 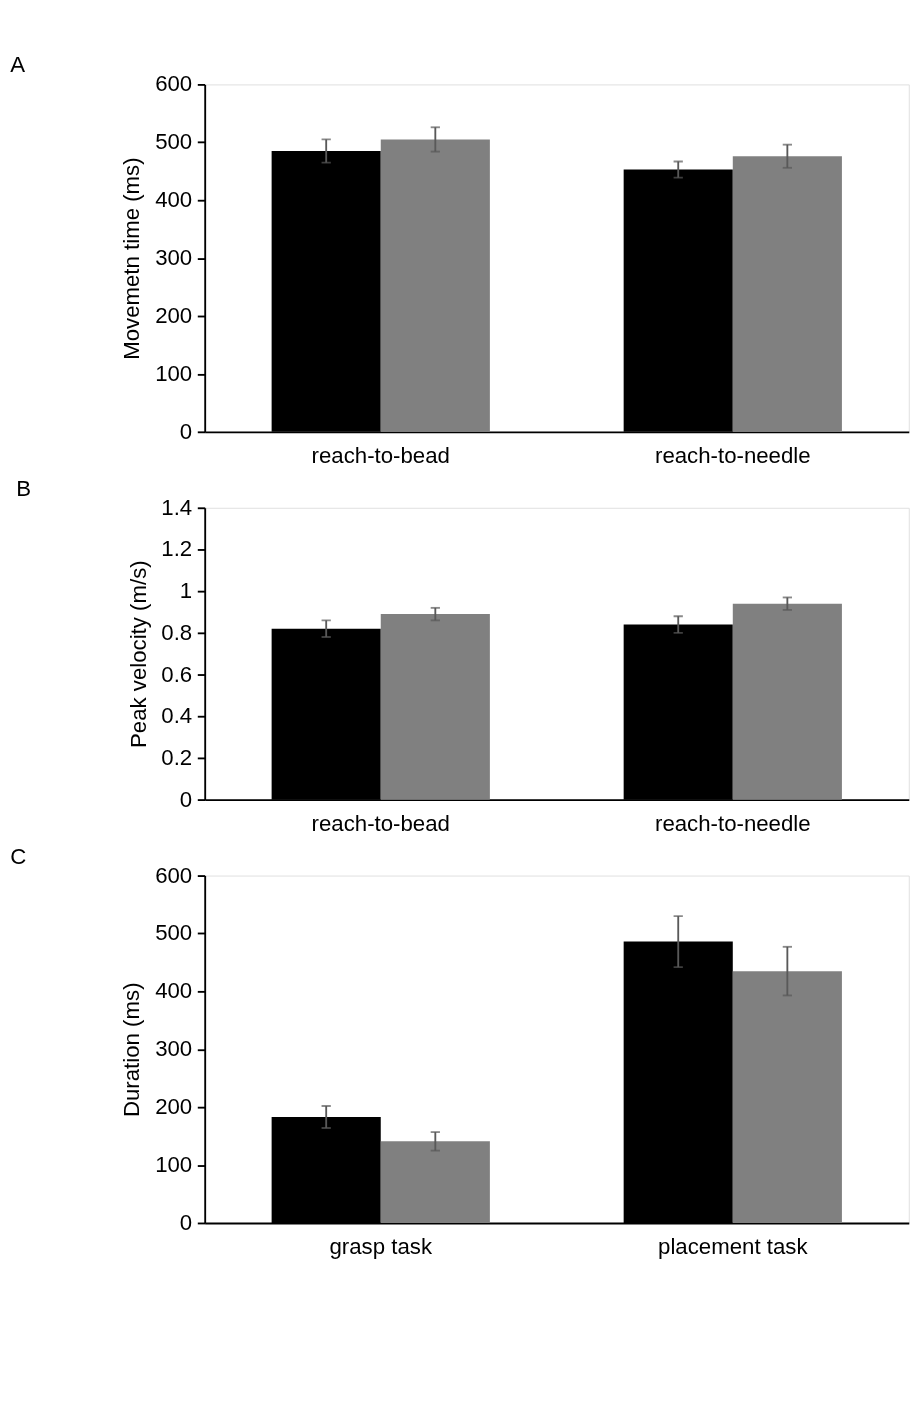 What do you see at coordinates (186, 591) in the screenshot?
I see `y-tick-label: 1` at bounding box center [186, 591].